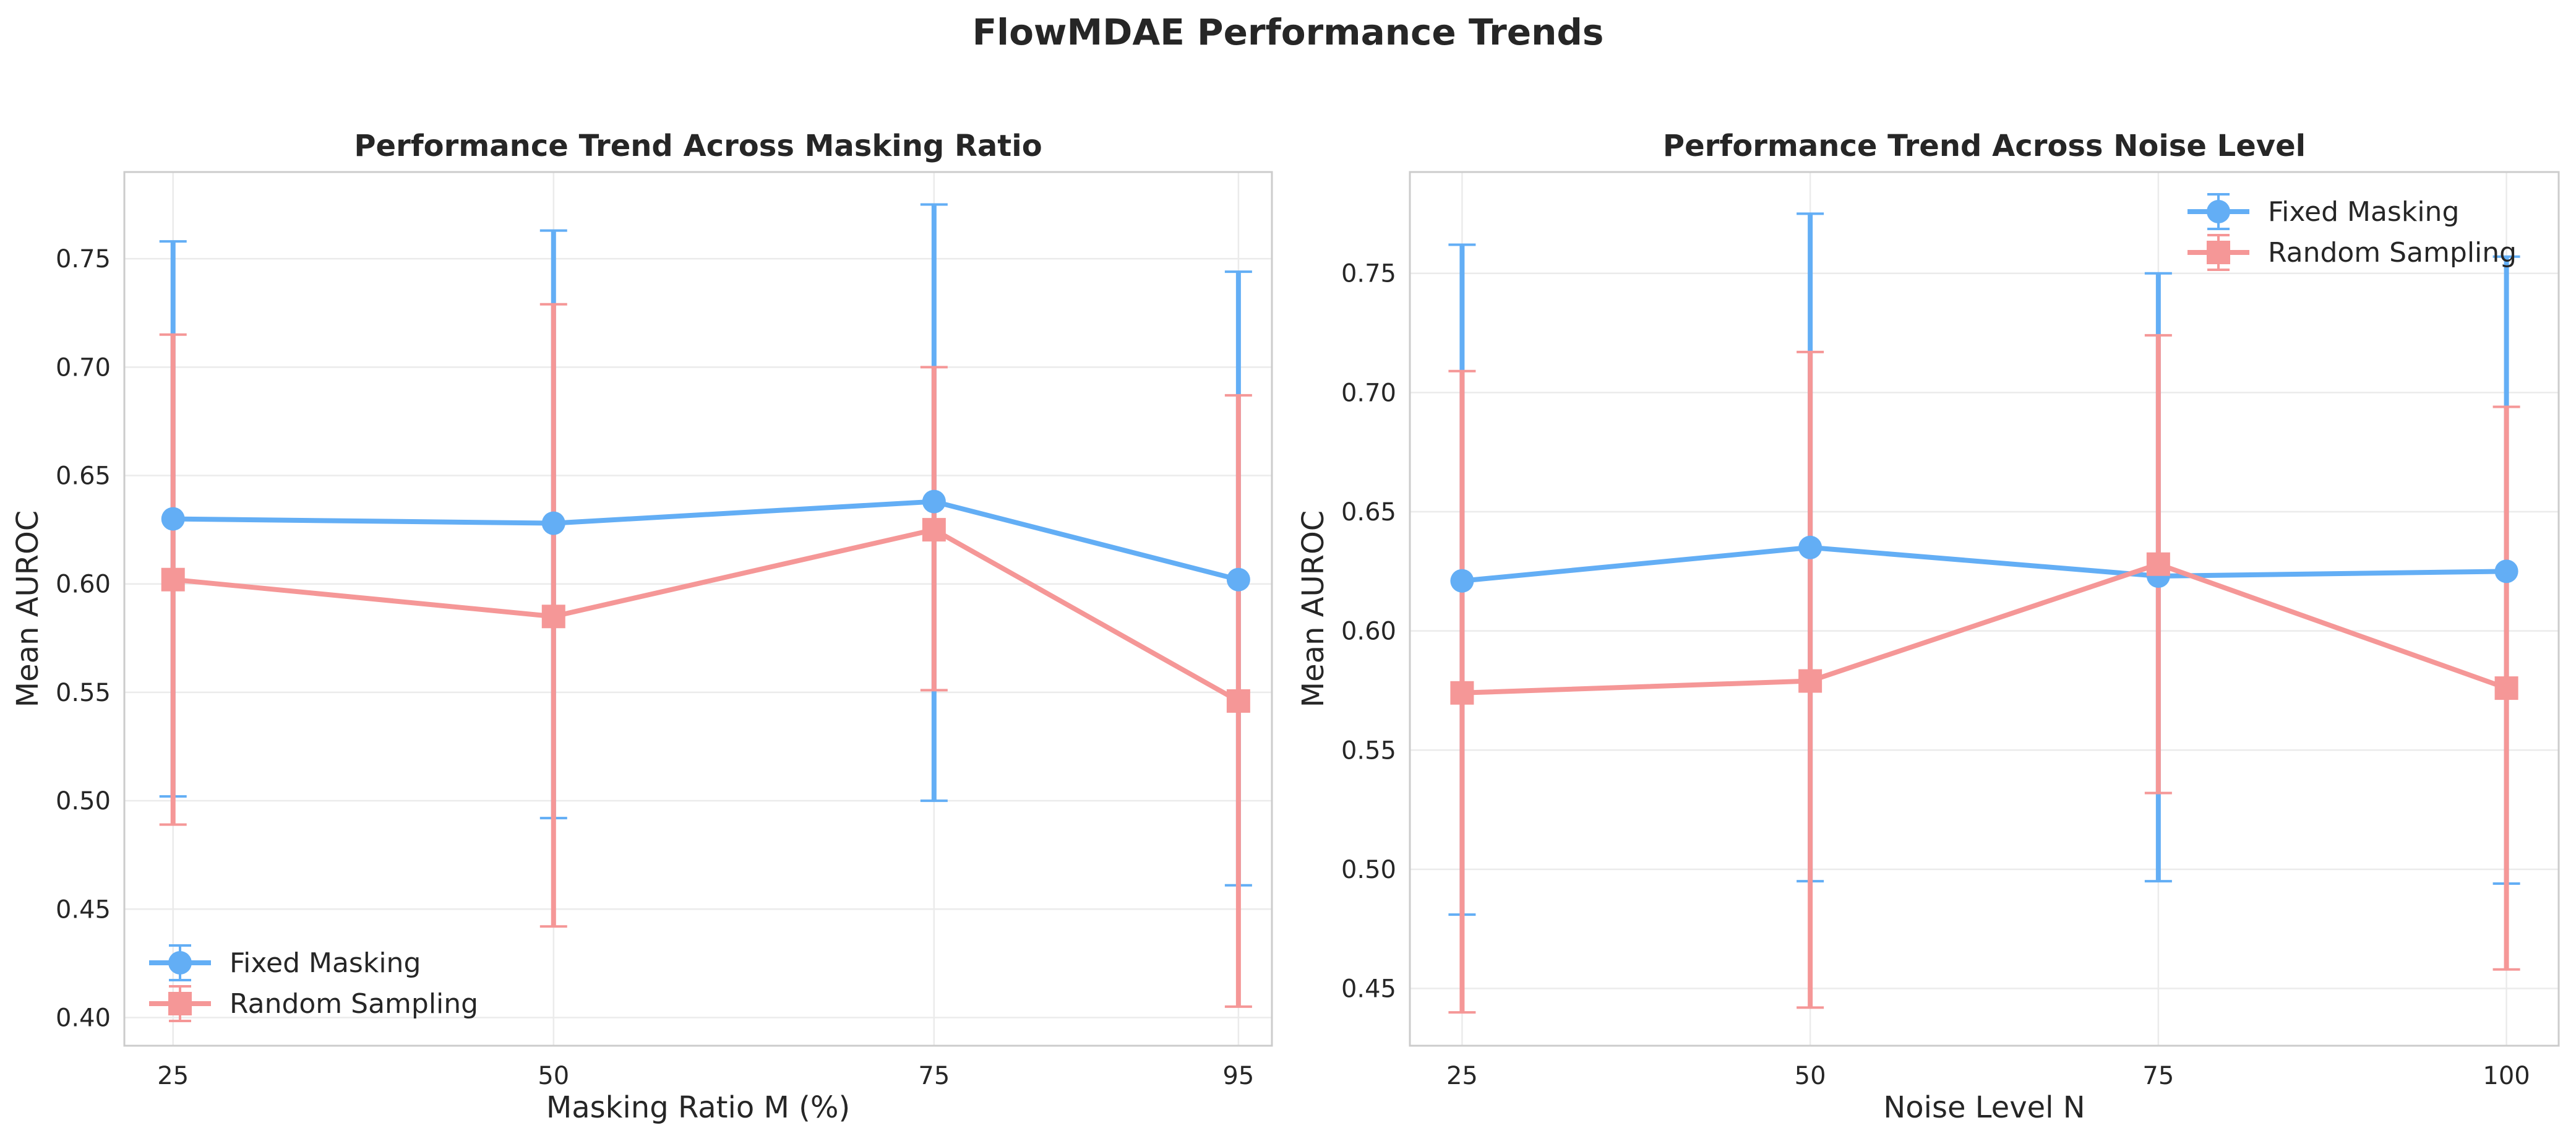 Image resolution: width=2576 pixels, height=1141 pixels. Describe the element at coordinates (698, 146) in the screenshot. I see `chart-title: Performance Trend Across Masking Ratio` at that location.